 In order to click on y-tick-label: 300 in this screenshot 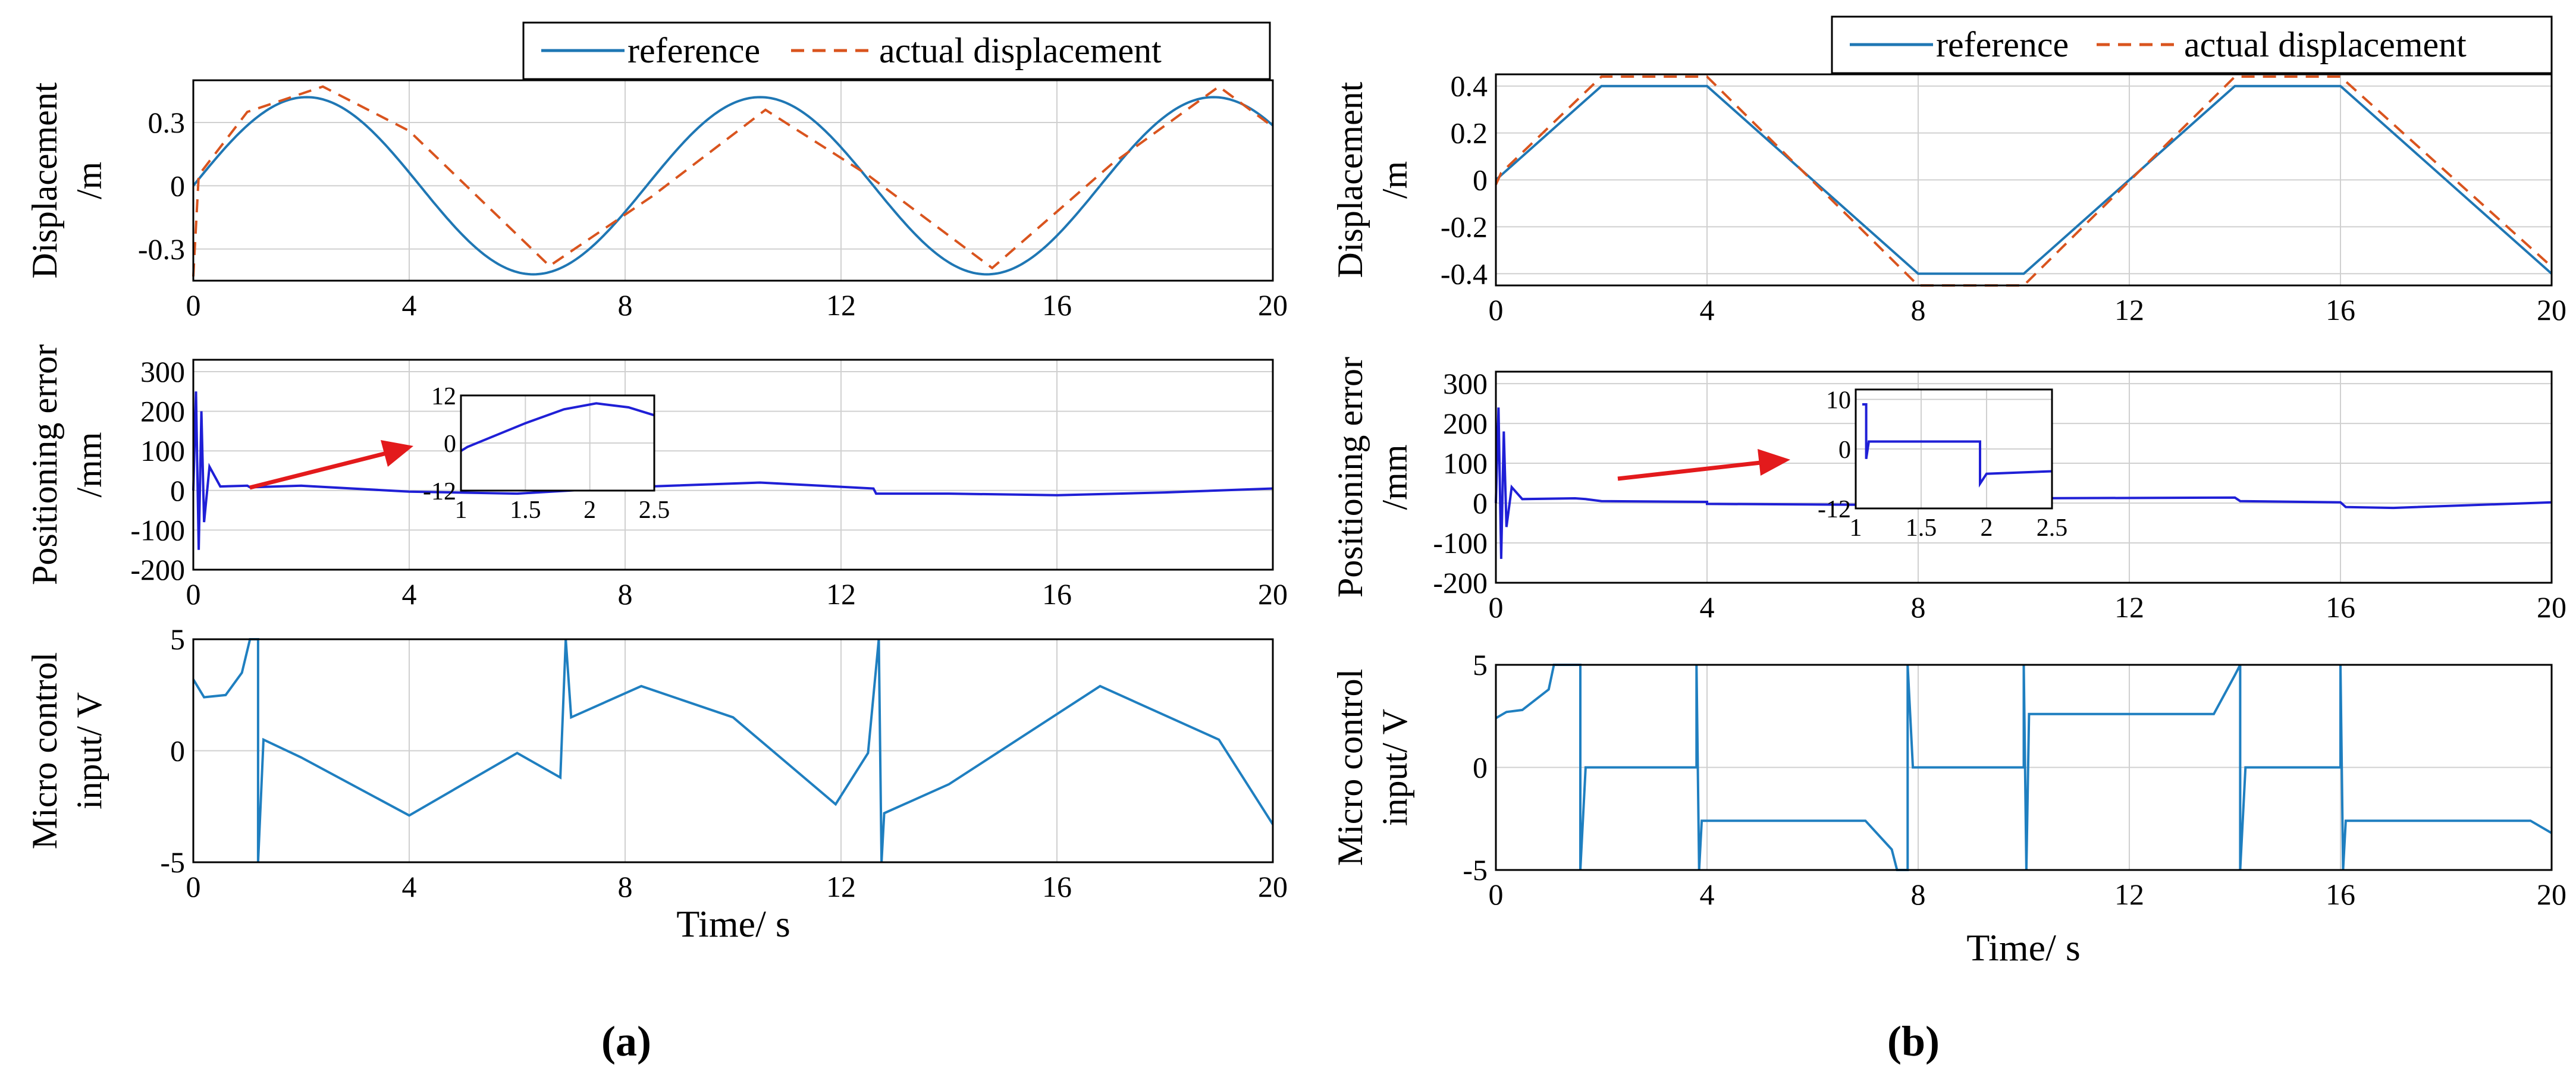, I will do `click(1465, 384)`.